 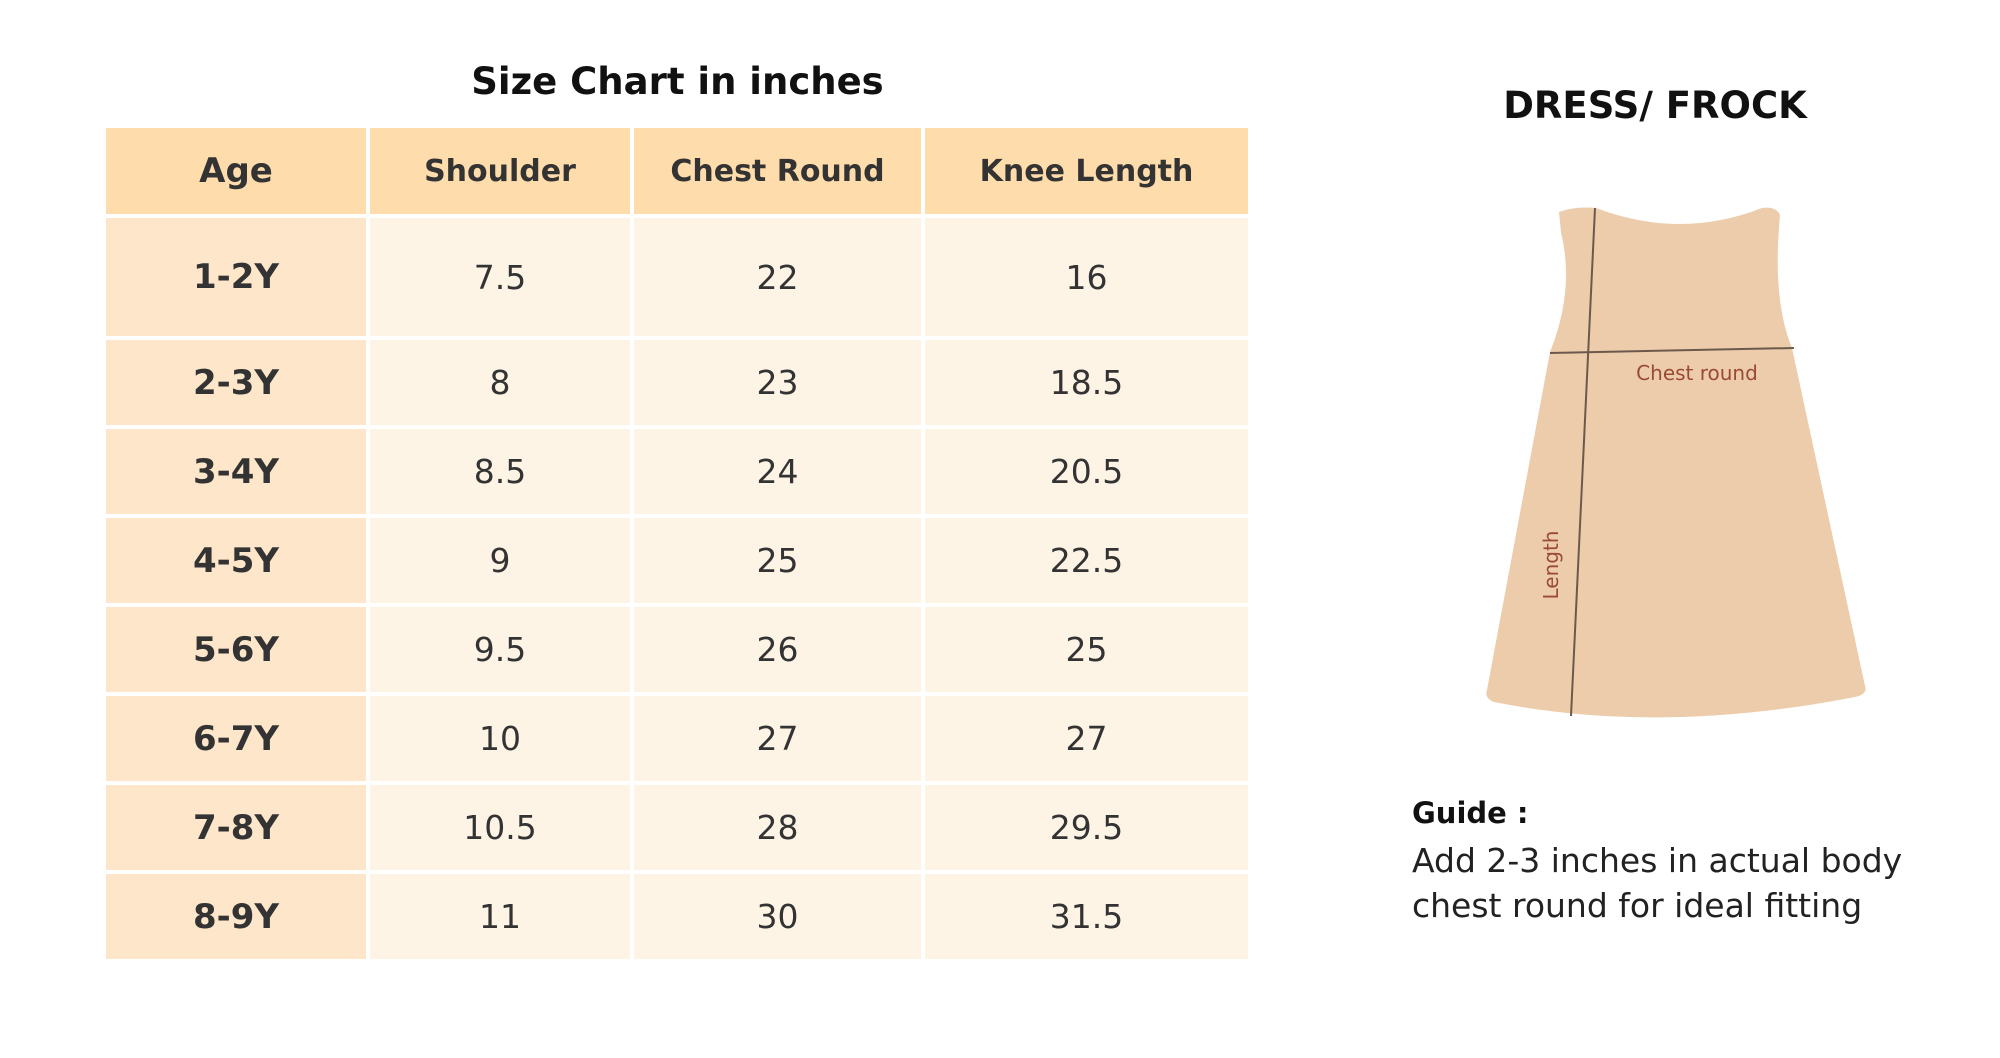 What do you see at coordinates (500, 560) in the screenshot?
I see `value-cell: 9` at bounding box center [500, 560].